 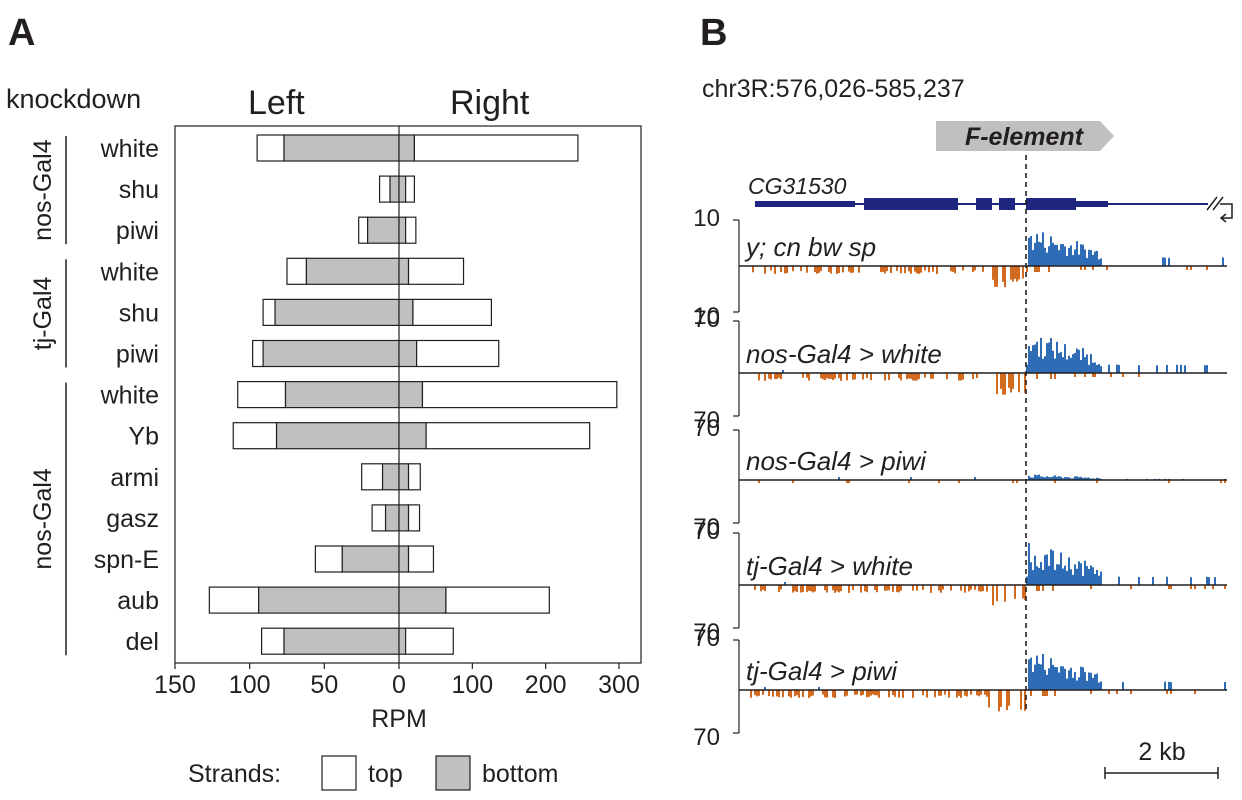 What do you see at coordinates (297, 271) in the screenshot?
I see `bar-left-top` at bounding box center [297, 271].